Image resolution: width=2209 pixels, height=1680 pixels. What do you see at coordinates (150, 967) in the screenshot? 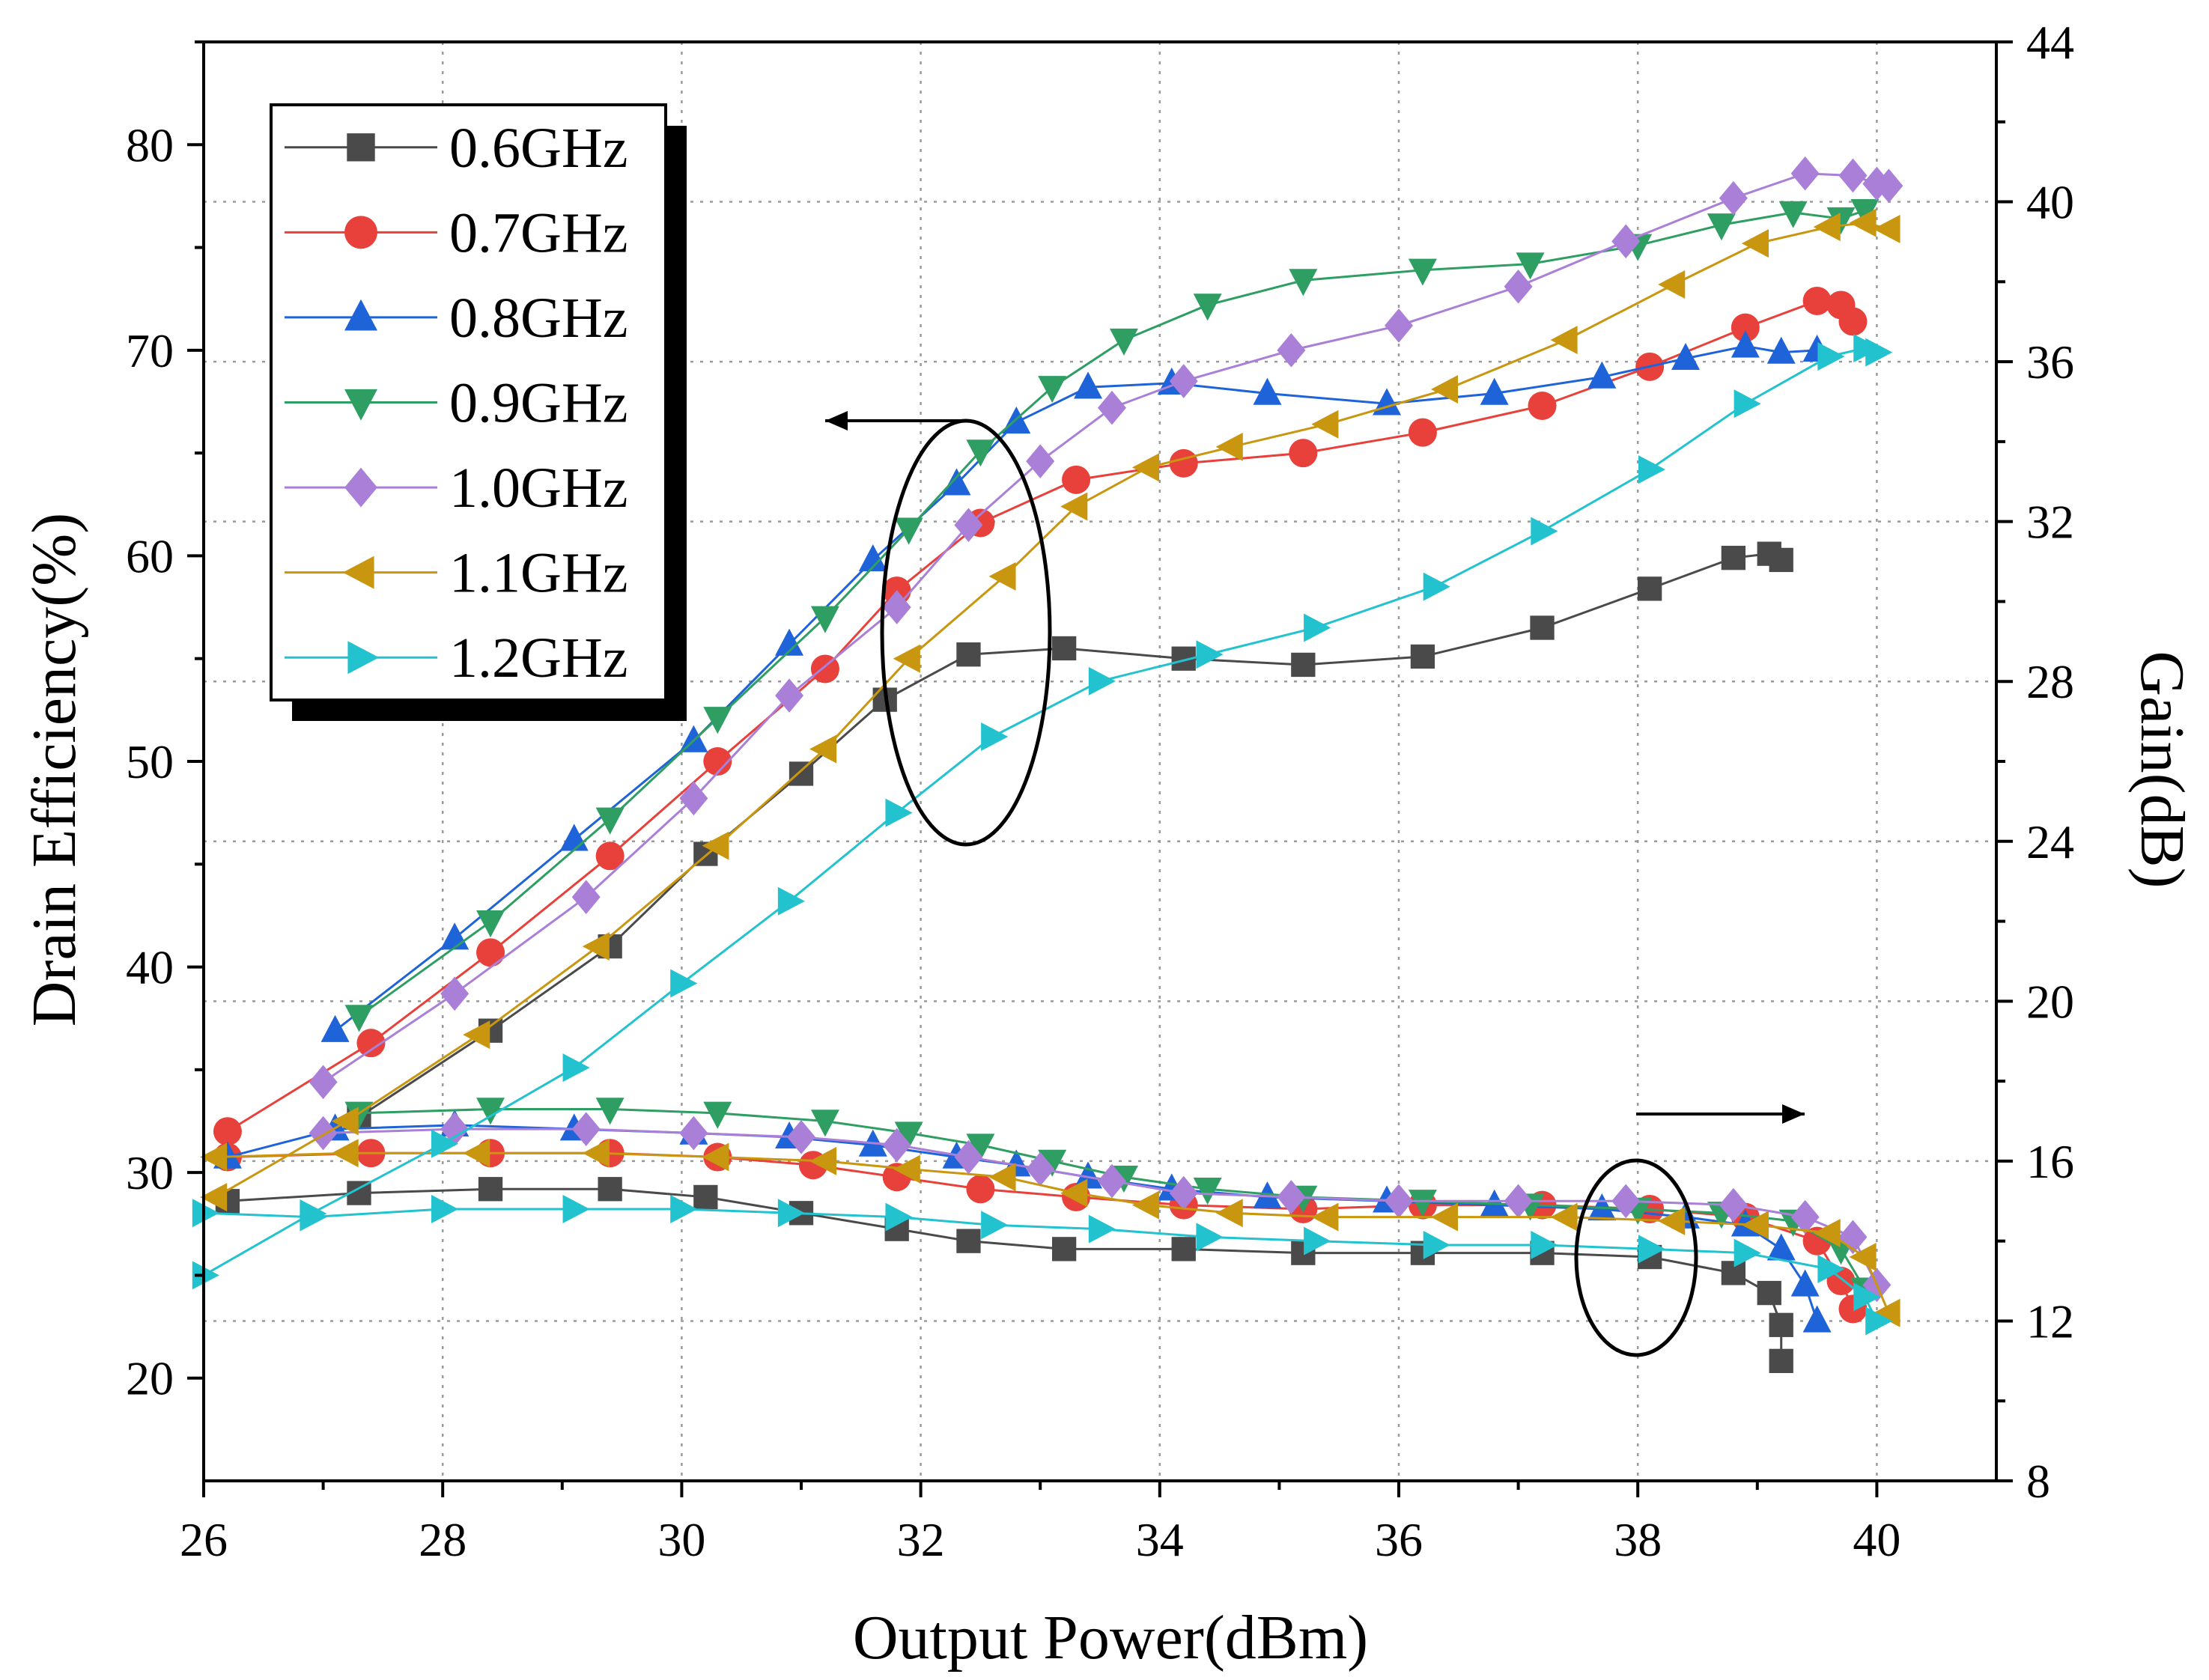
I see `y-tick-label: 40` at bounding box center [150, 967].